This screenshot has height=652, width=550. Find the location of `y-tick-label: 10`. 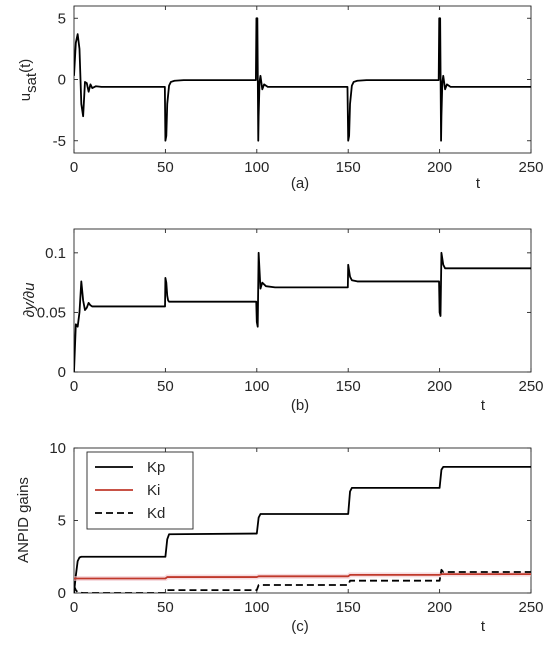

y-tick-label: 10 is located at coordinates (57, 448).